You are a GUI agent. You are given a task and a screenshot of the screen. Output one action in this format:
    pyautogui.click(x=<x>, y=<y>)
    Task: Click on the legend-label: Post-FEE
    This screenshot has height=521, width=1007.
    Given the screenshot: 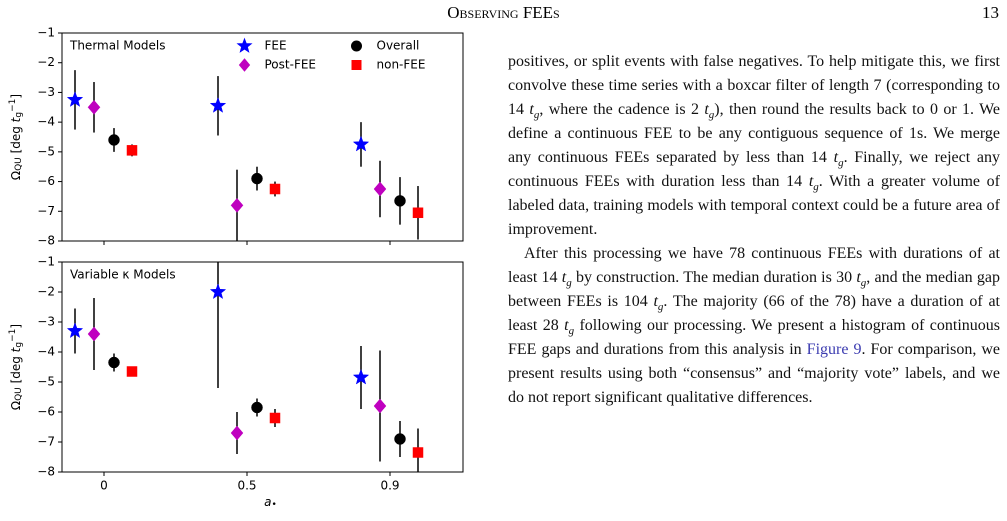 What is the action you would take?
    pyautogui.click(x=291, y=65)
    